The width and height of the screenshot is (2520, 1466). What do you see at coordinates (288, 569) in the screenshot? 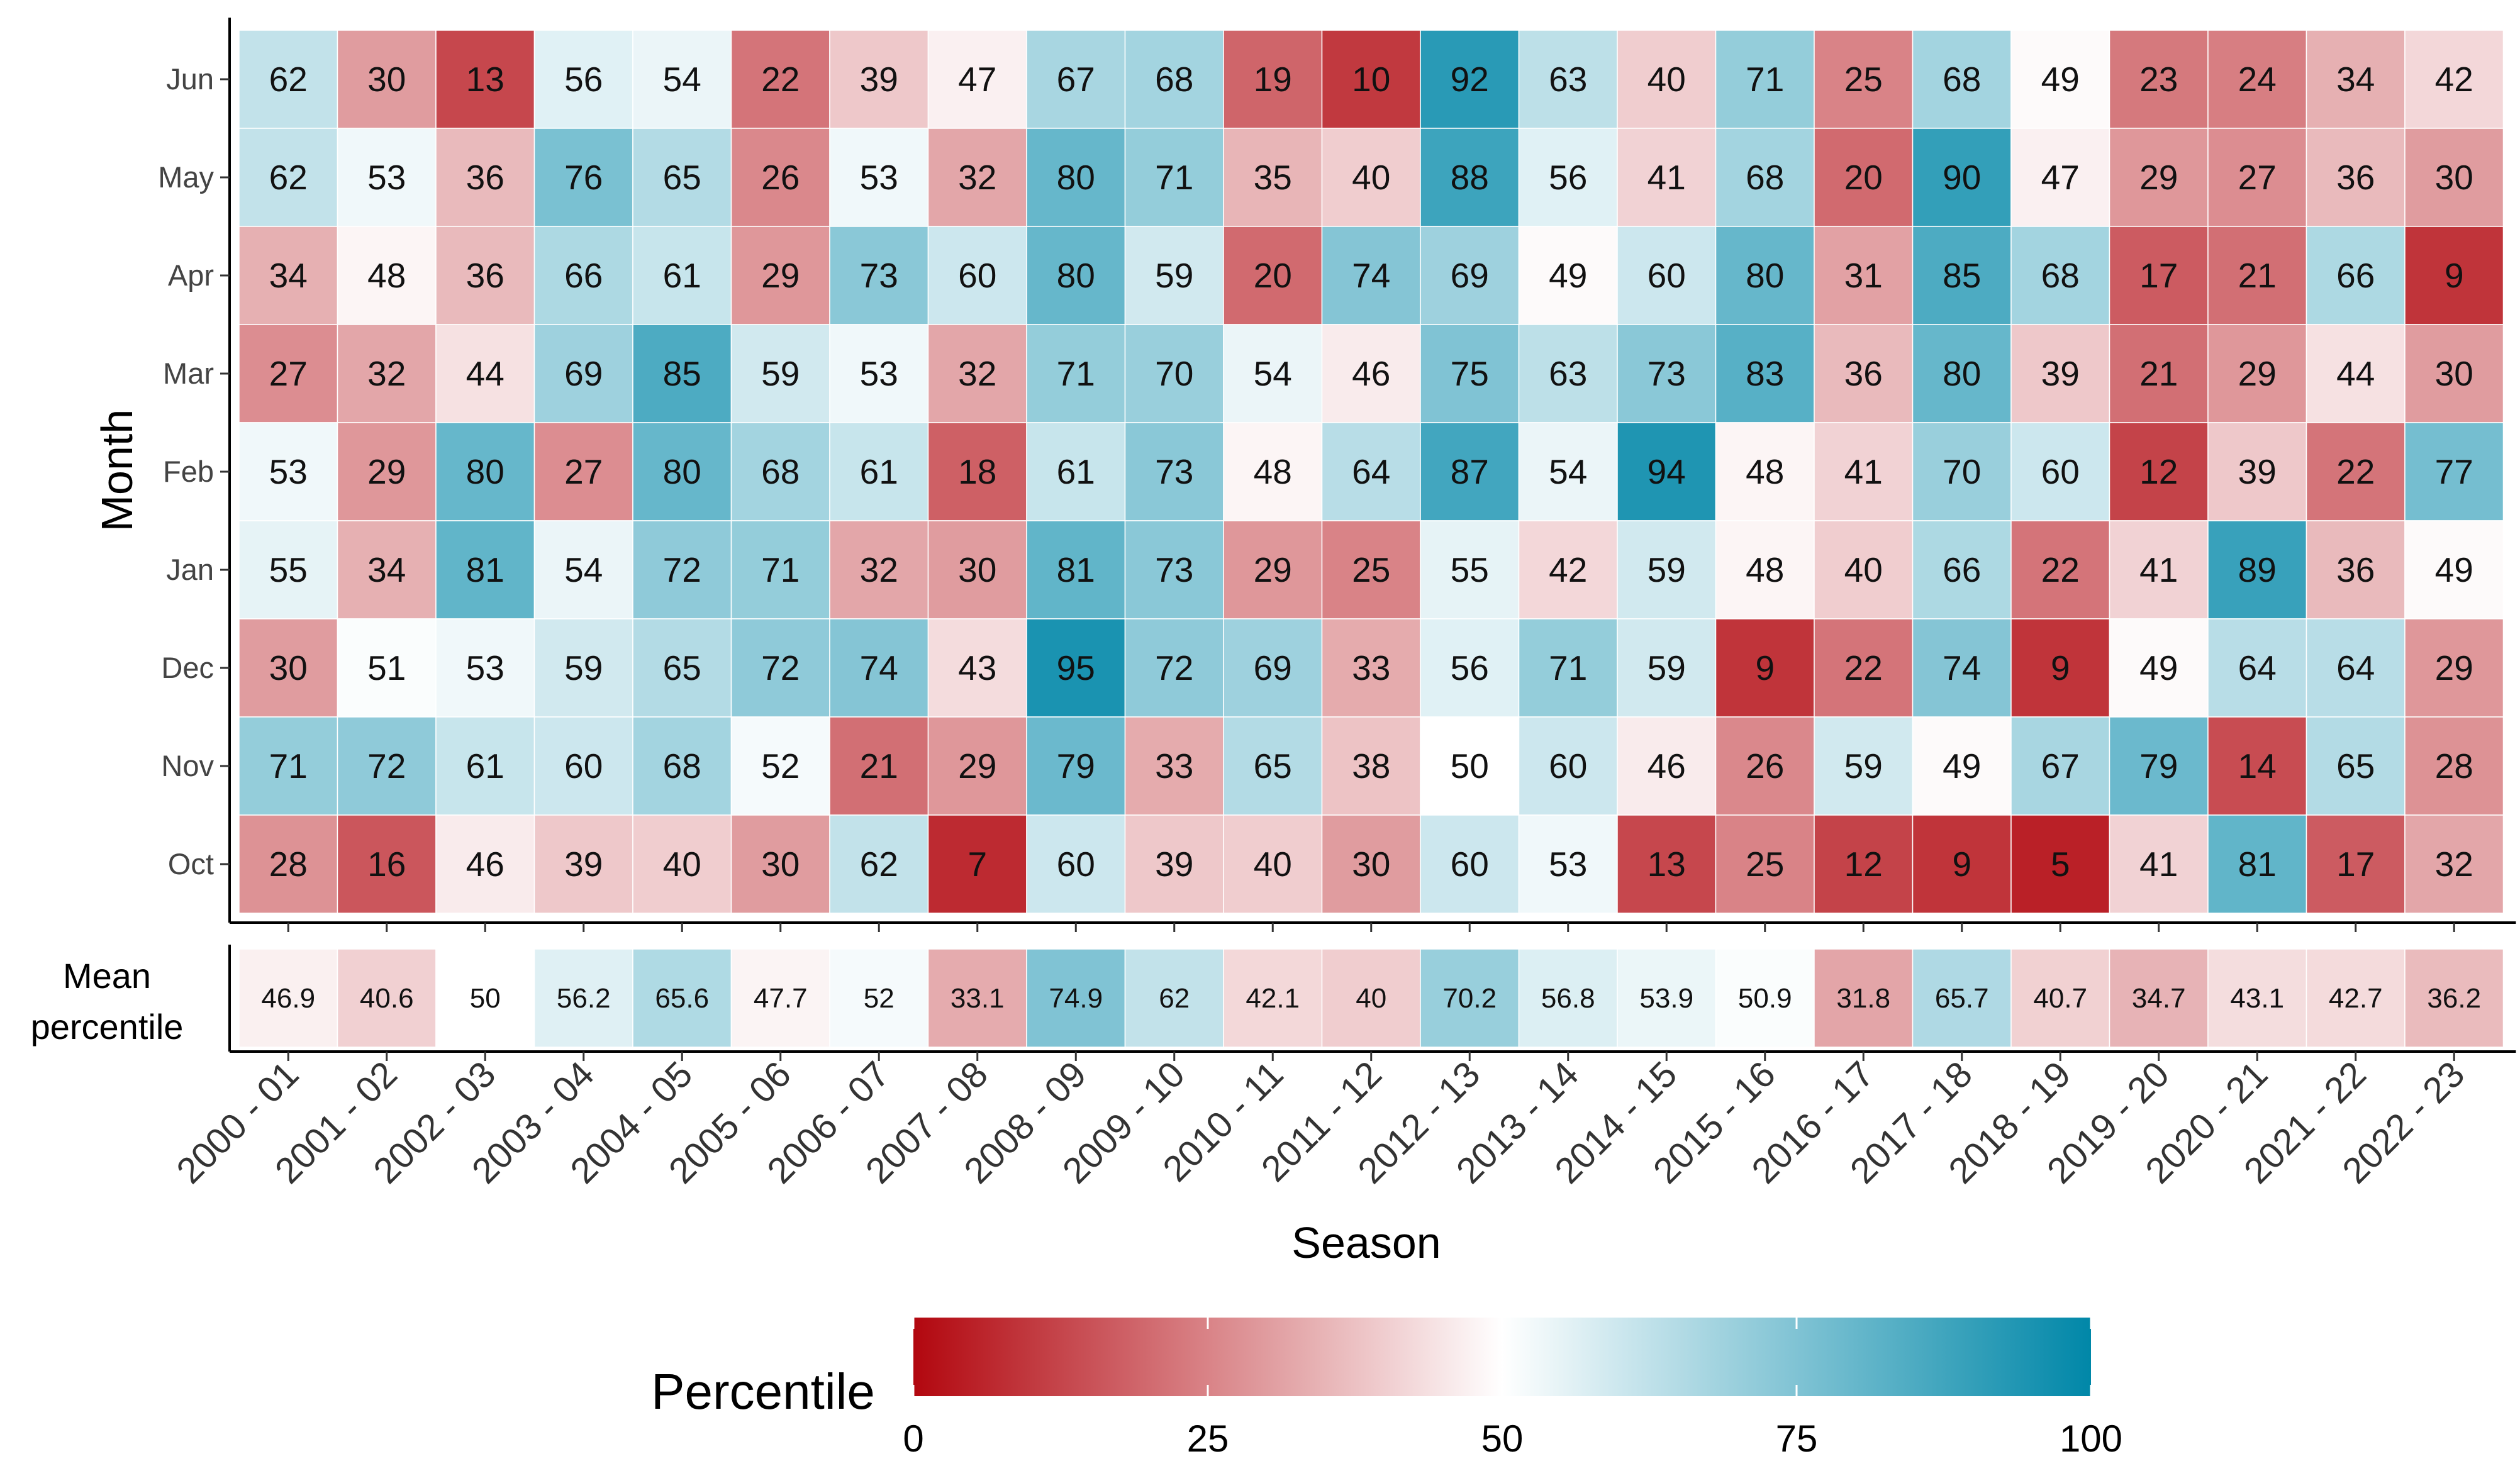
I see `cell-value-label: 55` at bounding box center [288, 569].